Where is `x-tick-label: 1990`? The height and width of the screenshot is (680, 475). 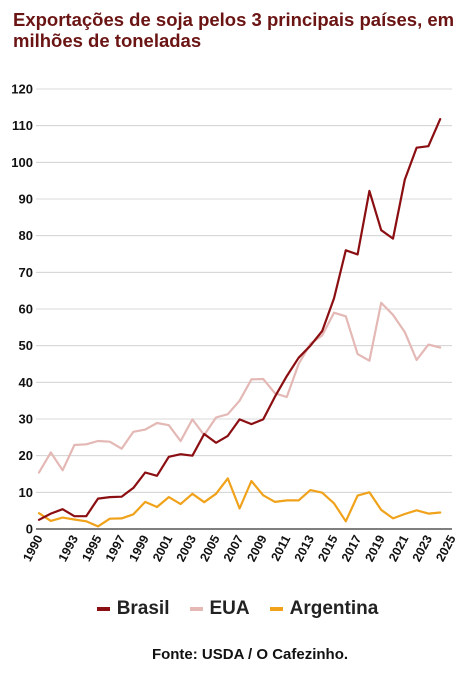
x-tick-label: 1990 is located at coordinates (32, 548).